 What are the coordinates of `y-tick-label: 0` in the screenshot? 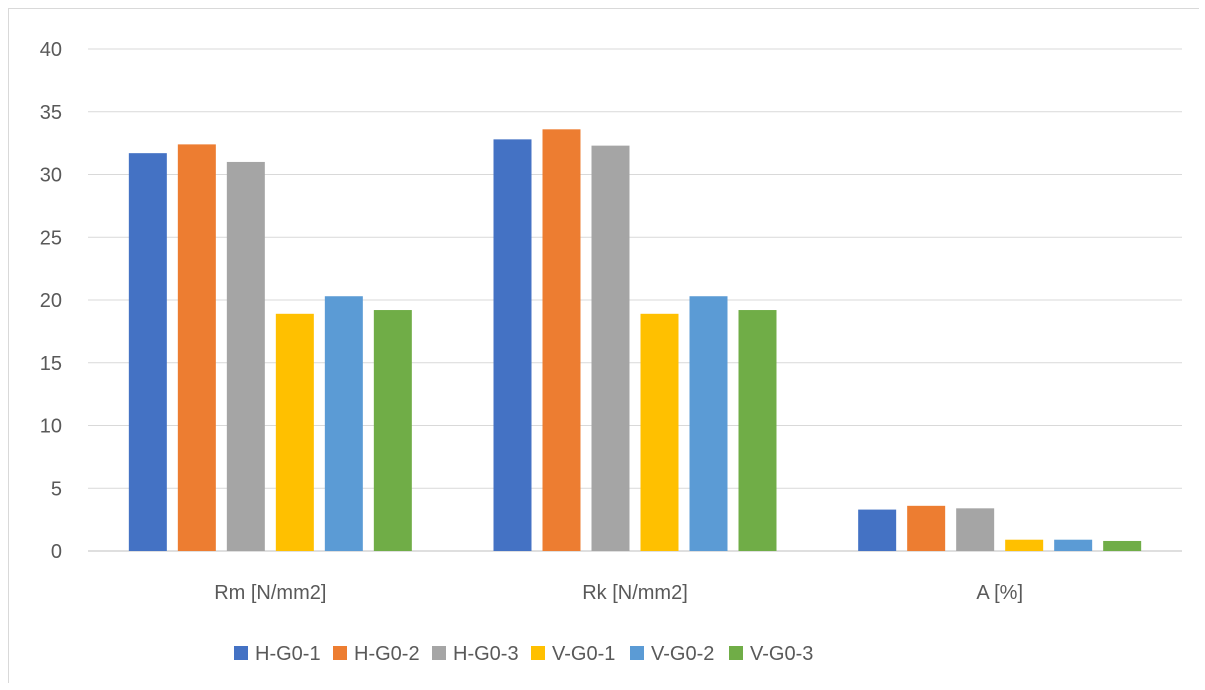 It's located at (56, 552).